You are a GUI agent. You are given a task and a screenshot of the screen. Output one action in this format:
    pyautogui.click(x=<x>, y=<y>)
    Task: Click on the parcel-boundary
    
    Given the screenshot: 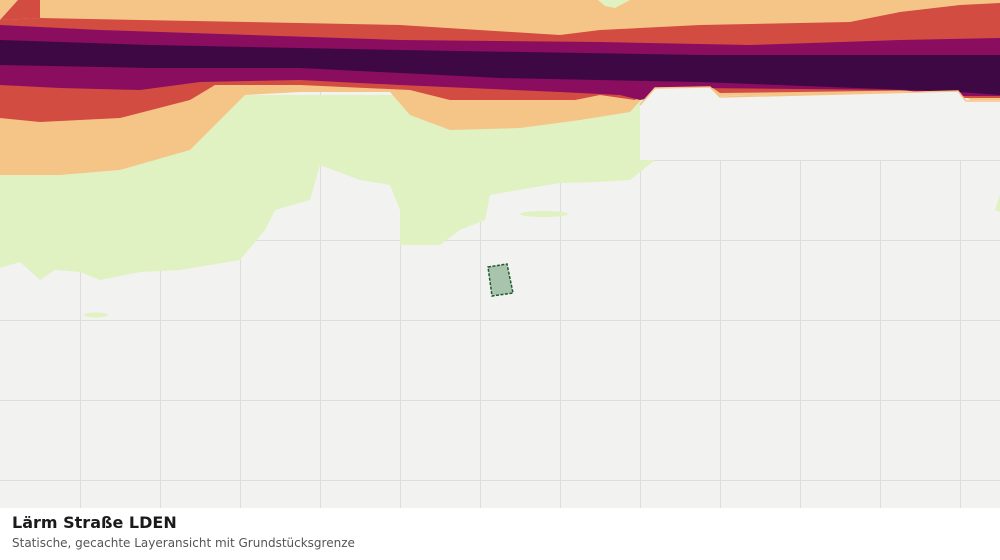 What is the action you would take?
    pyautogui.click(x=500, y=280)
    